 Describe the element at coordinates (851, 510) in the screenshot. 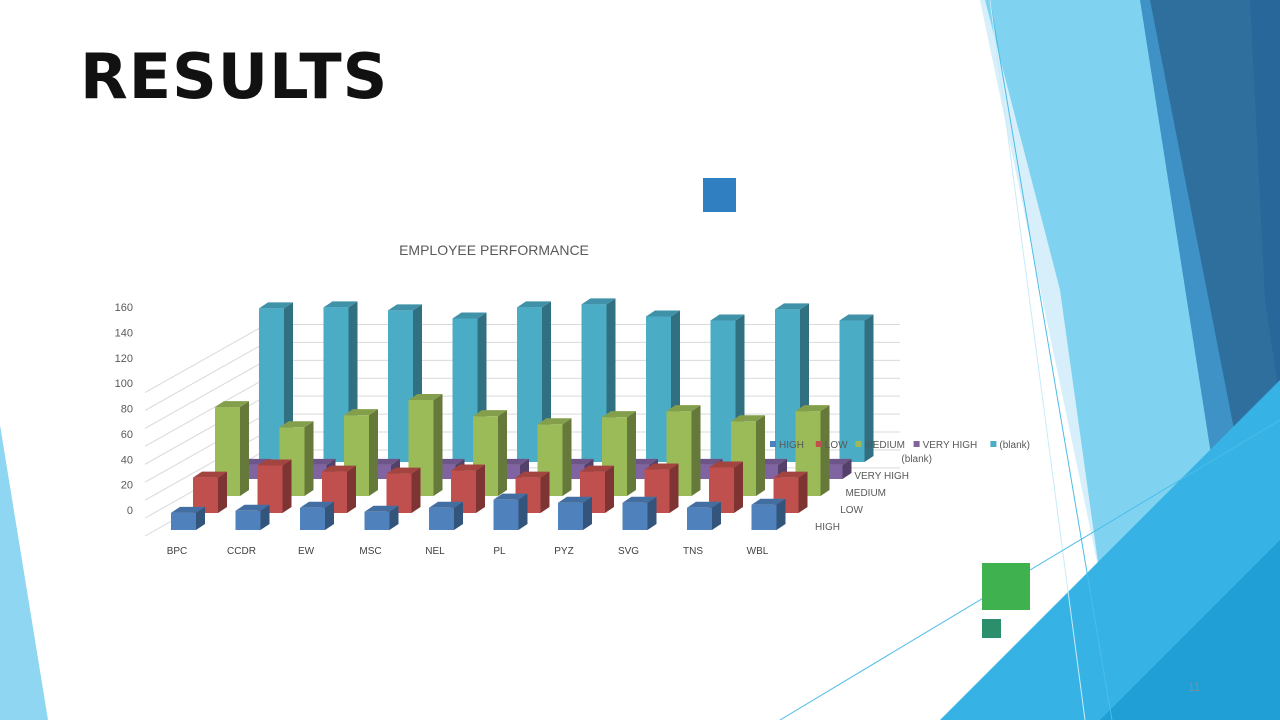

I see `depth-axis-label: LOW` at that location.